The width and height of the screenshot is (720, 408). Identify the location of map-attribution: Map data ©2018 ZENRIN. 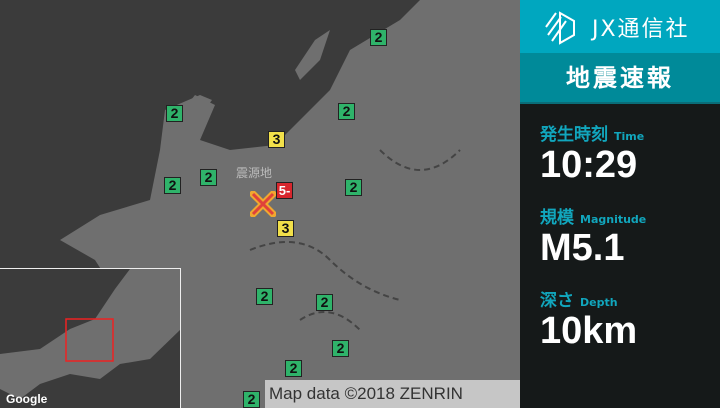
(392, 394).